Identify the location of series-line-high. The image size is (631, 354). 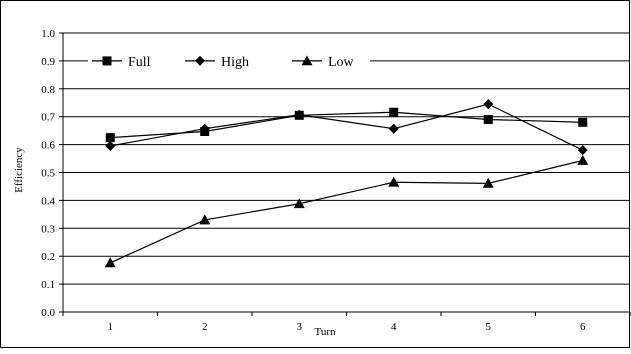
(347, 127).